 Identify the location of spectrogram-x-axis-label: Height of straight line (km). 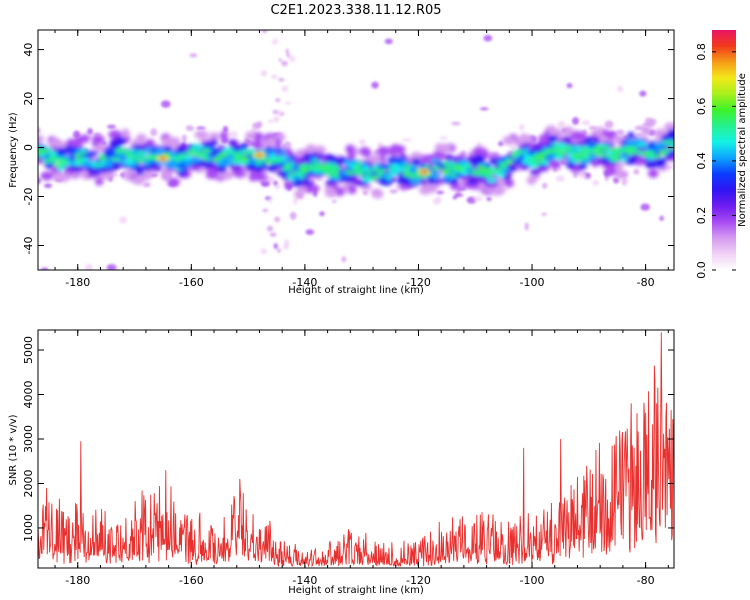
(356, 290).